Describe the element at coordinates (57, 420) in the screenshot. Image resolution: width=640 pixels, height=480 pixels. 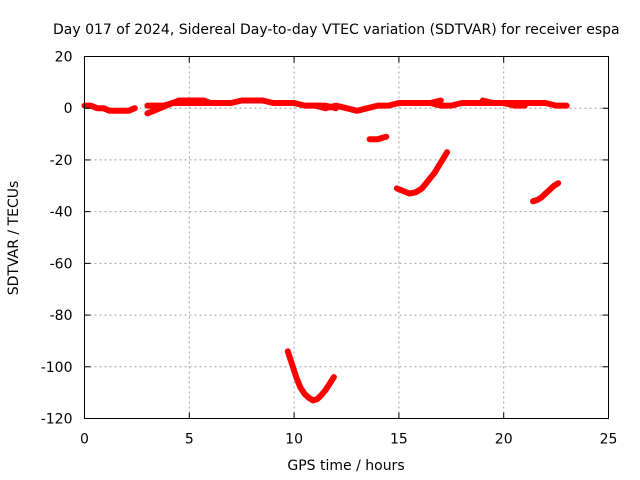
I see `y-tick-label: -120` at that location.